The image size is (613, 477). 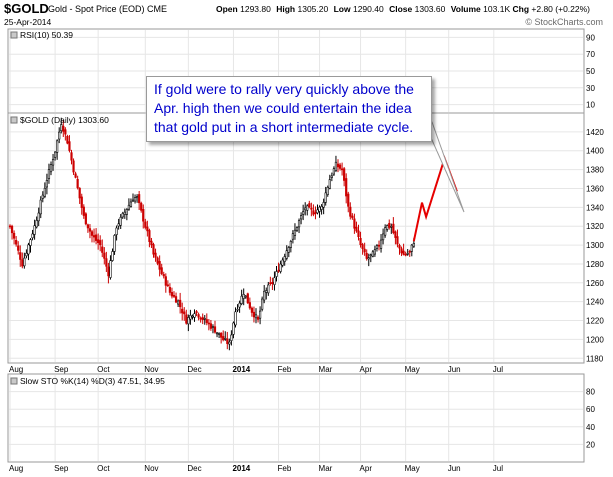 What do you see at coordinates (564, 22) in the screenshot?
I see `stockcharts-watermark: © StockCharts.com` at bounding box center [564, 22].